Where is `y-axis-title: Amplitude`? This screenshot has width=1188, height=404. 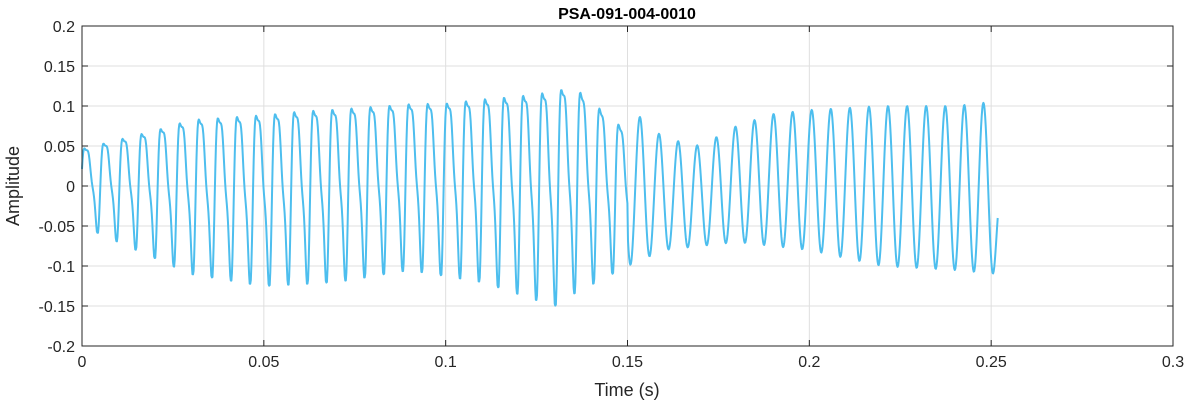
y-axis-title: Amplitude is located at coordinates (13, 186).